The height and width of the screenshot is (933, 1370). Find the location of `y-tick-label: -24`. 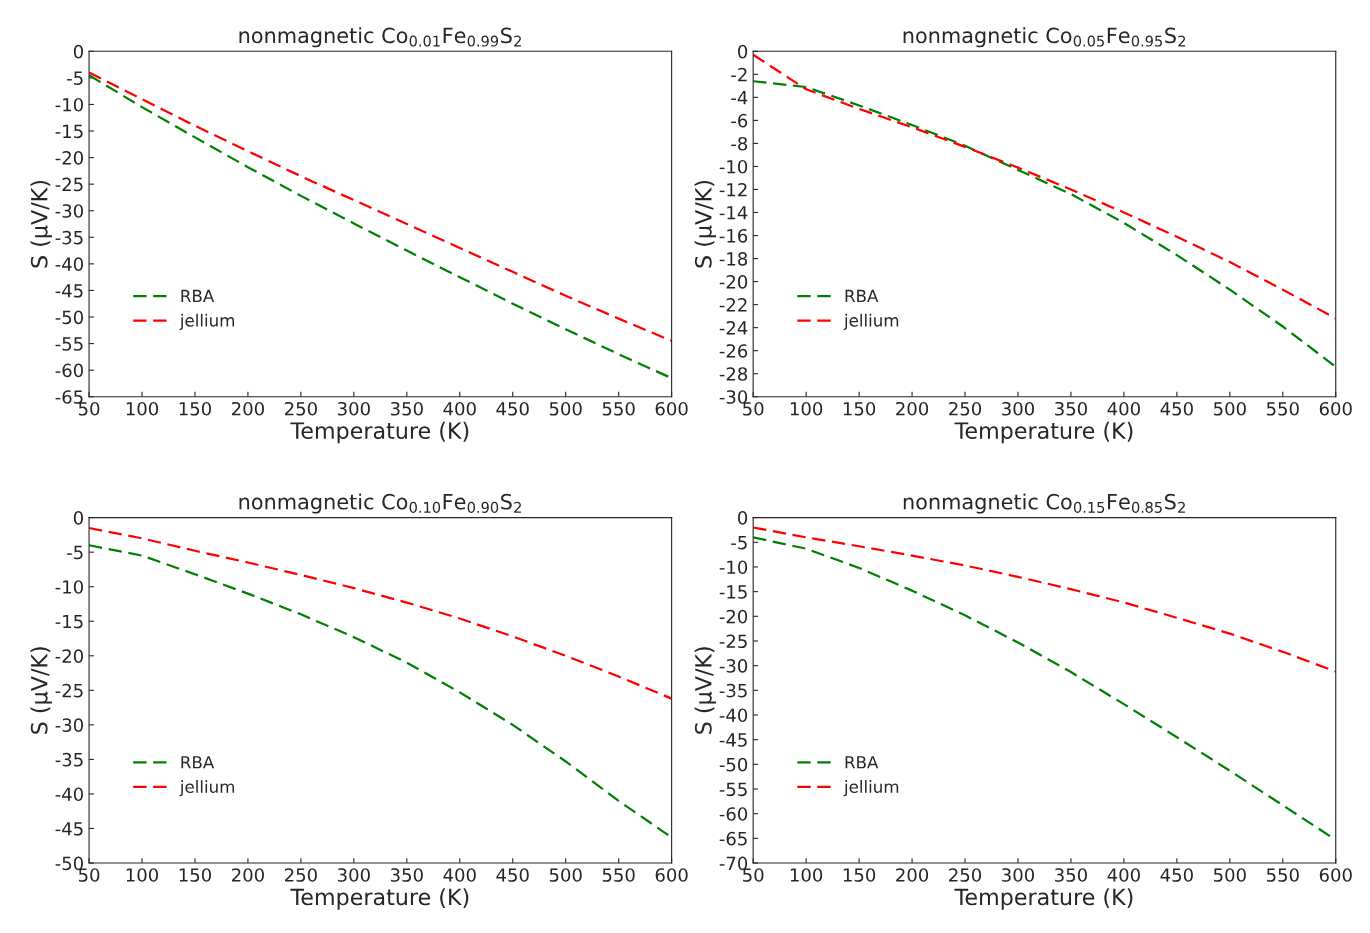

y-tick-label: -24 is located at coordinates (733, 328).